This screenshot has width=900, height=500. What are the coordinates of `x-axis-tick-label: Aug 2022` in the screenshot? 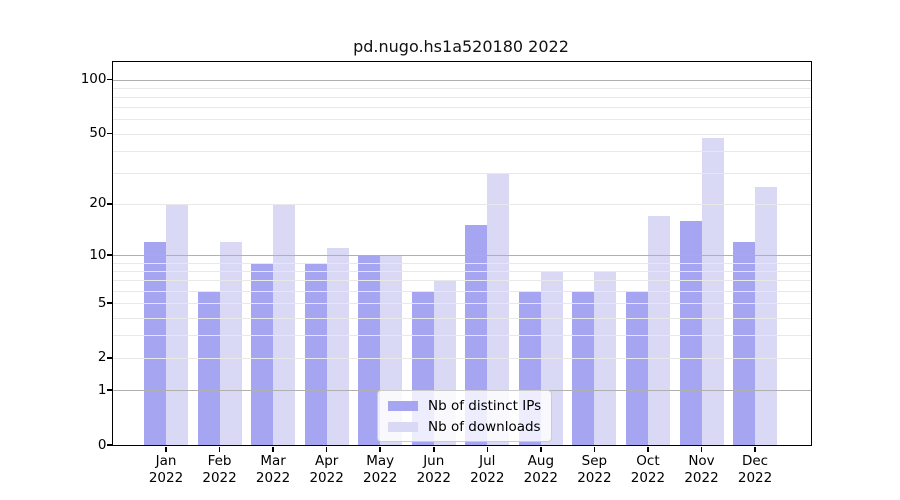 It's located at (541, 470).